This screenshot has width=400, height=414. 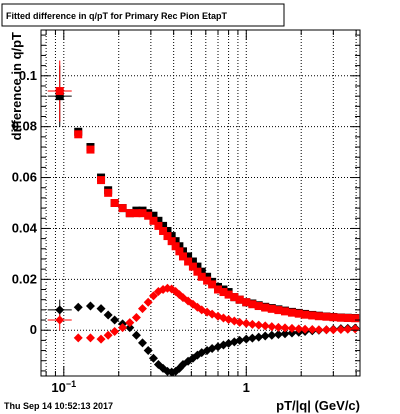 I want to click on x-tick-label: 1, so click(x=246, y=387).